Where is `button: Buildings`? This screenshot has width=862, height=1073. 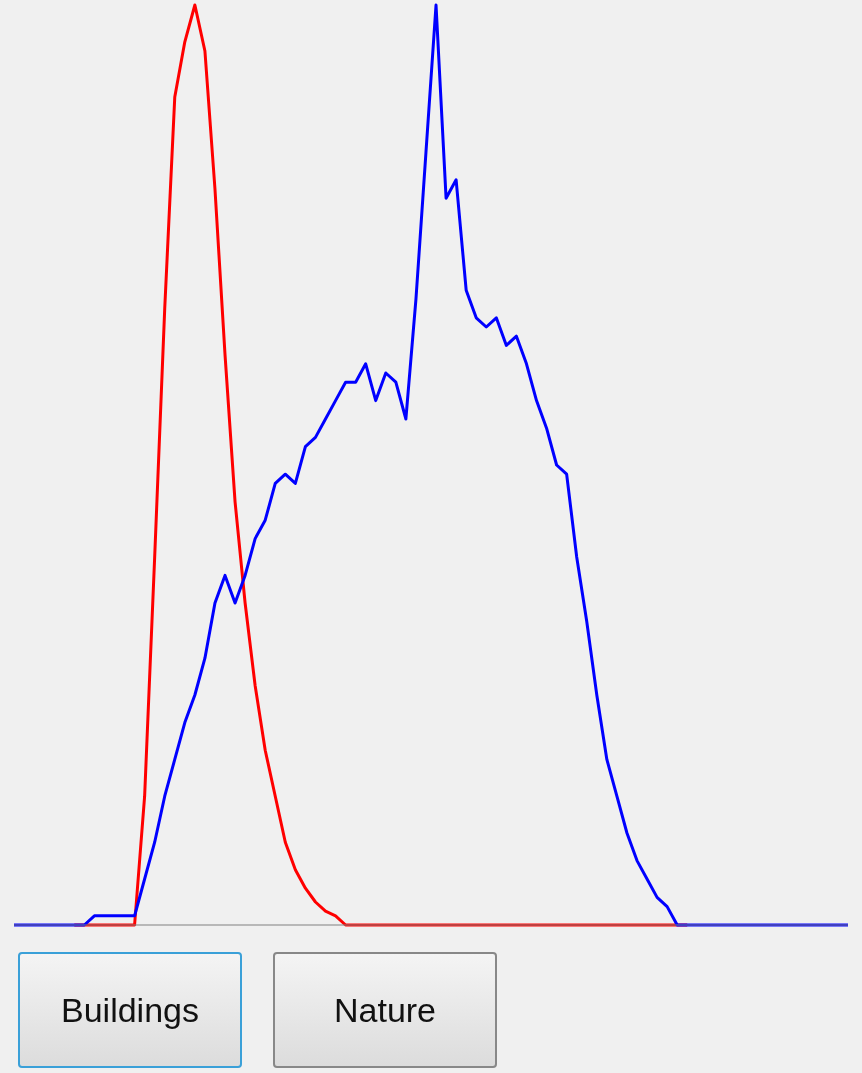 button: Buildings is located at coordinates (130, 1010).